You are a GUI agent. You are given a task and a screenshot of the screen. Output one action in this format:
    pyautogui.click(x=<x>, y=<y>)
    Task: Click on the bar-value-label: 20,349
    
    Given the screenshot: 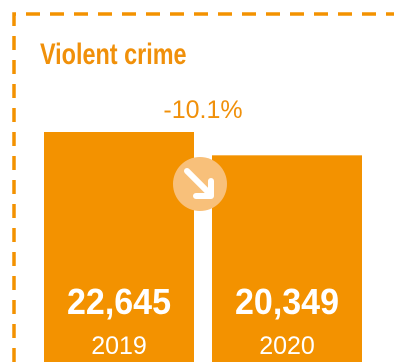 What is the action you would take?
    pyautogui.click(x=287, y=301)
    